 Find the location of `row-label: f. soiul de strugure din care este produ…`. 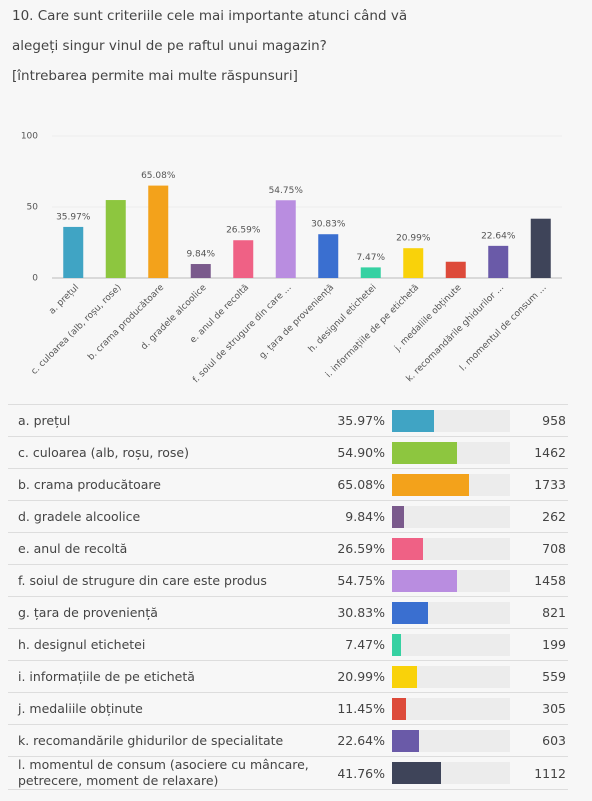

row-label: f. soiul de strugure din care este produ… is located at coordinates (142, 580).